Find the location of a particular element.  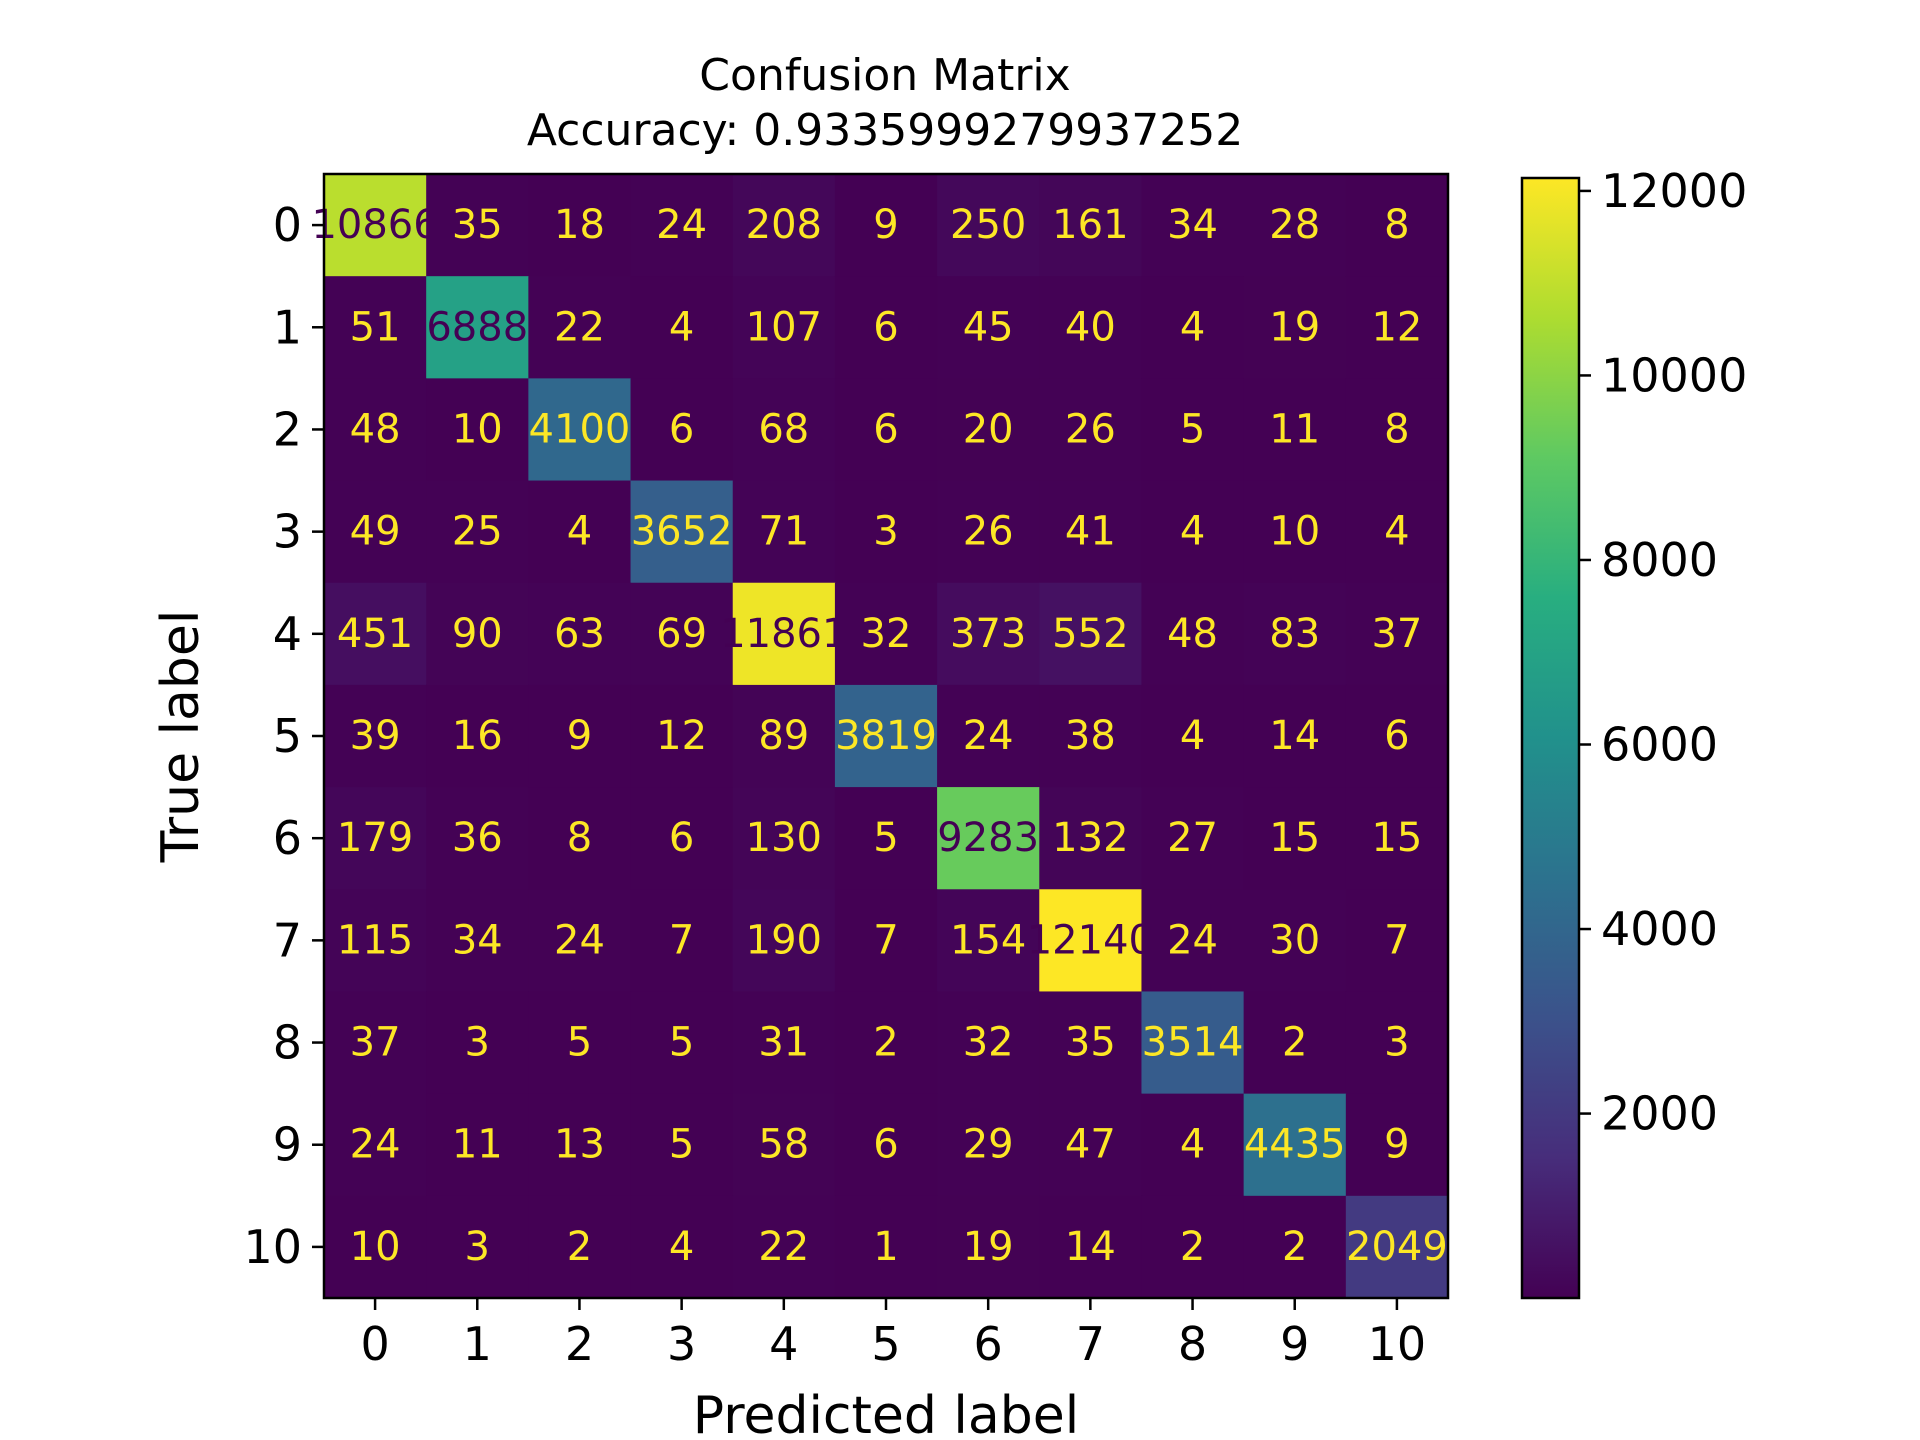

cell-value-label: 63 is located at coordinates (579, 634).